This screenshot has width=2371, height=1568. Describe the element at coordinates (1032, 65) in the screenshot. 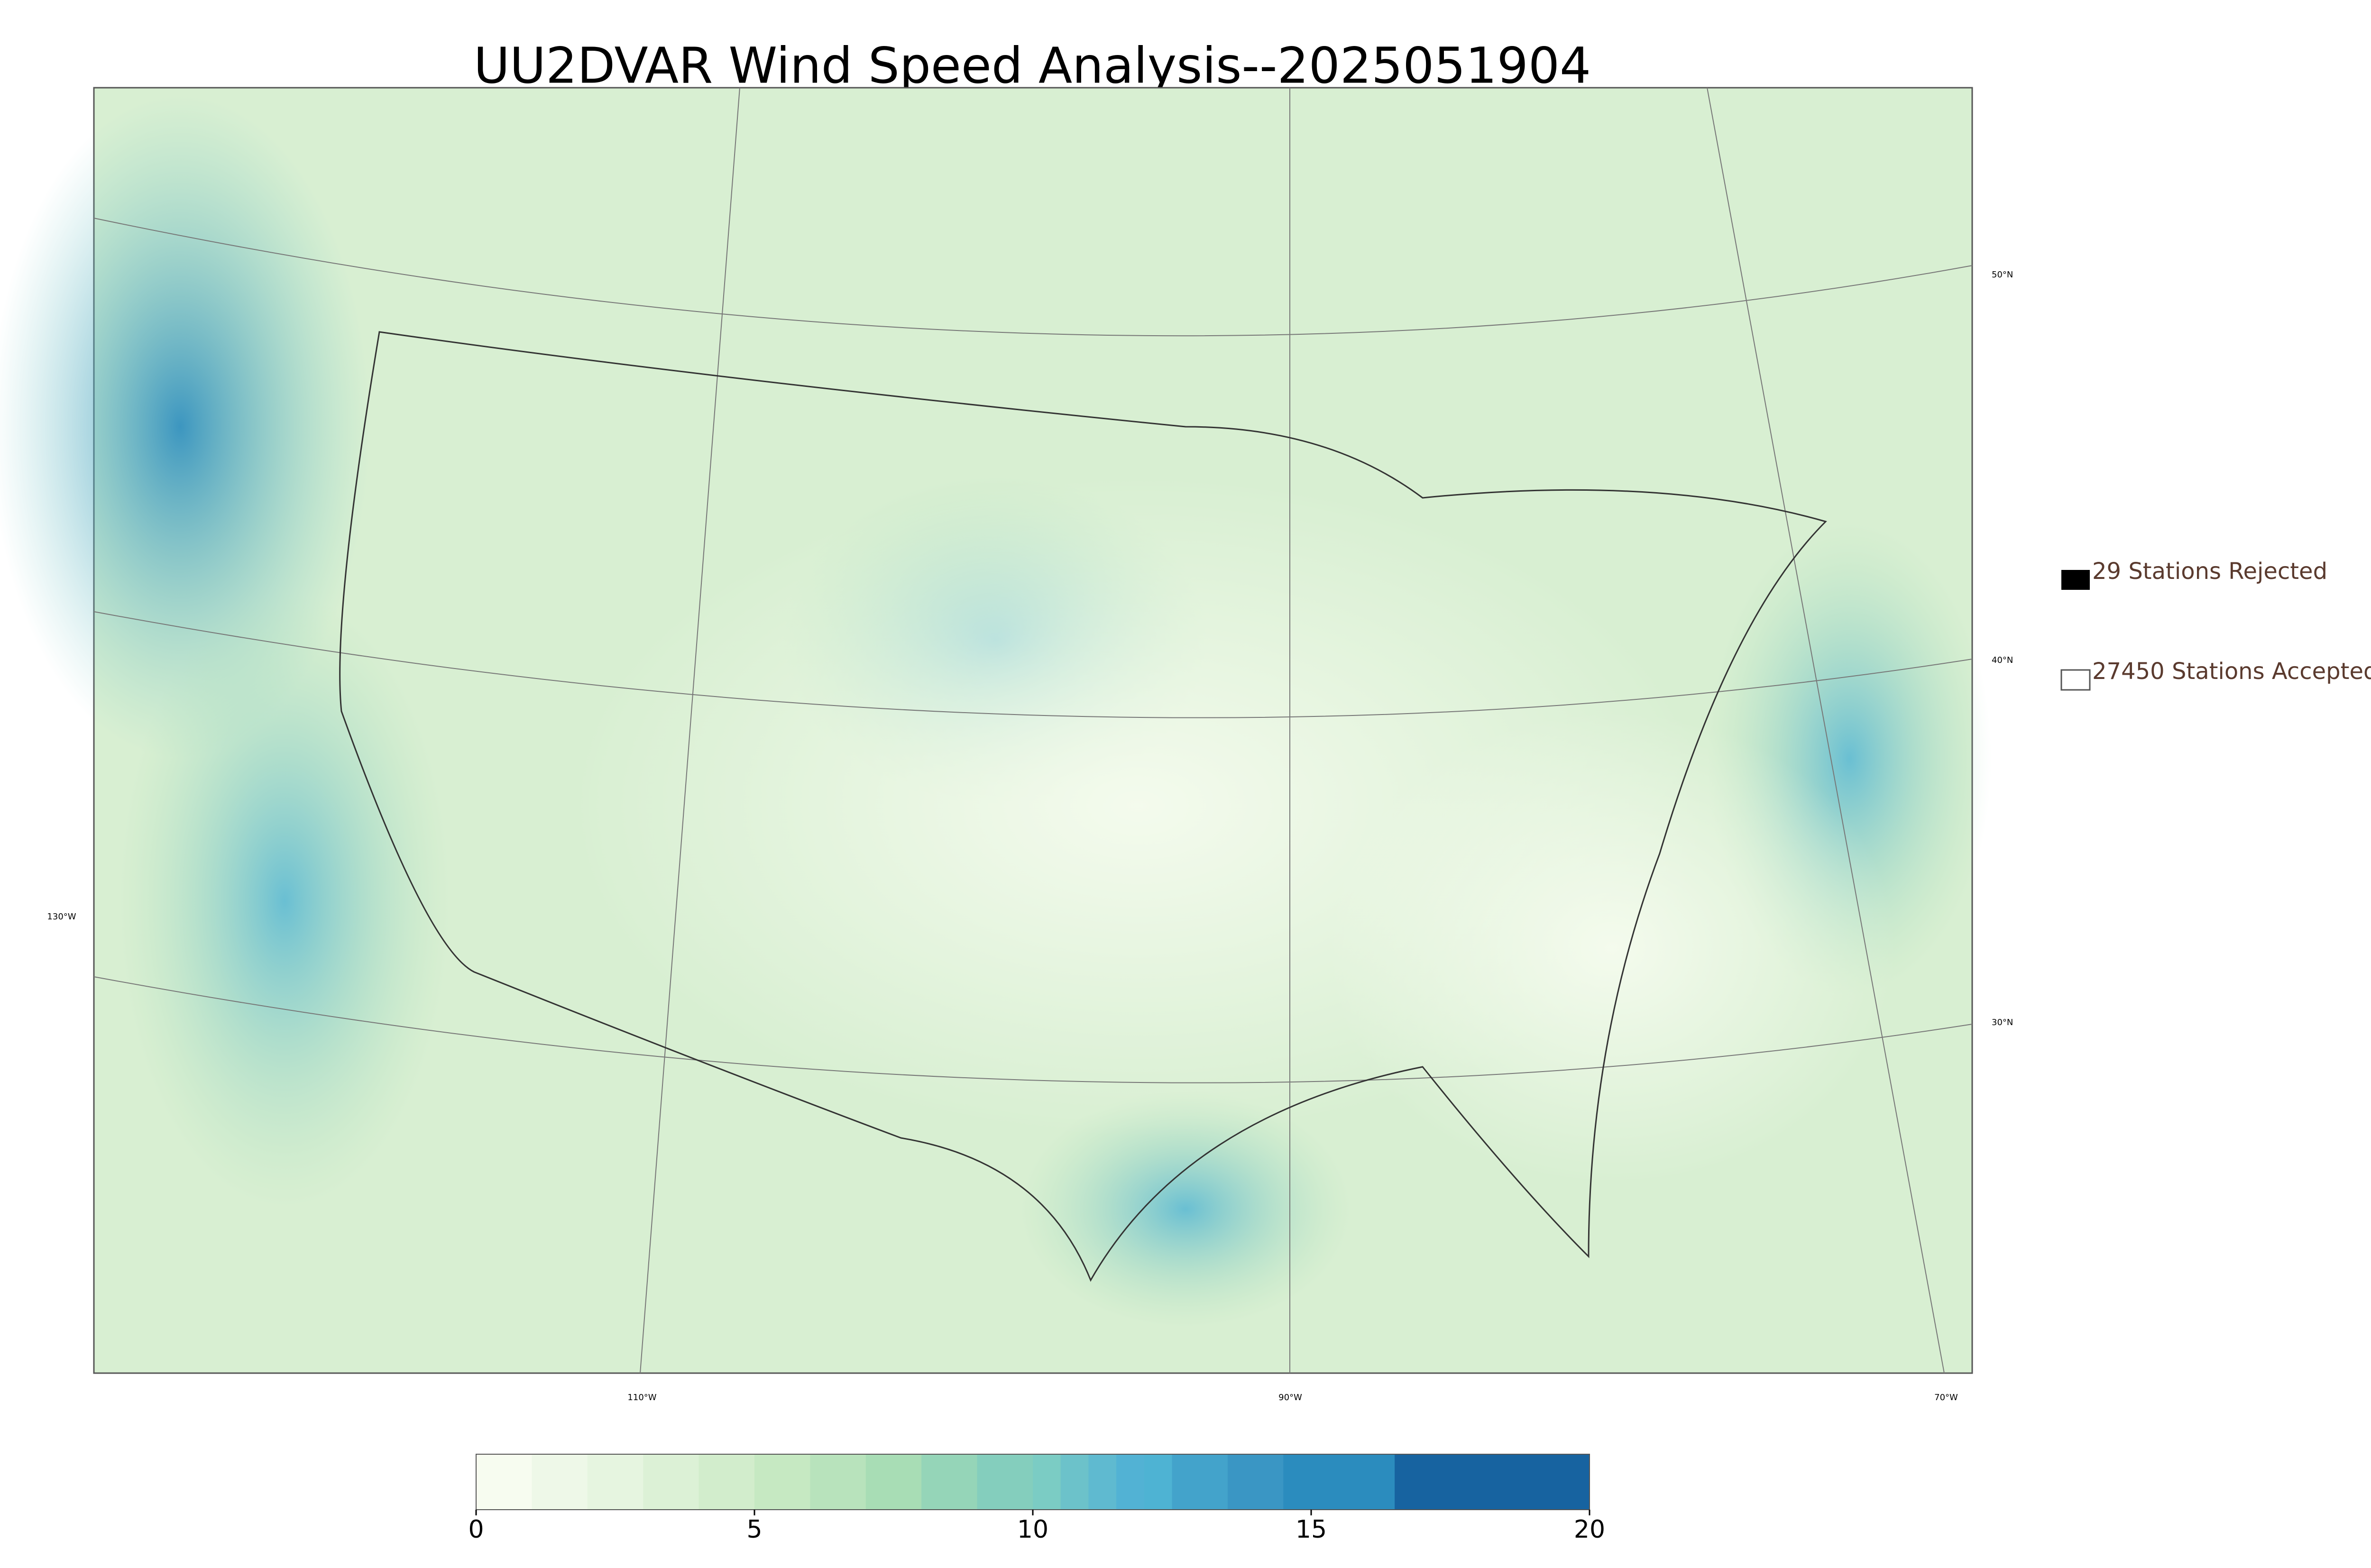

I see `title: UU2DVAR Wind Speed Analysis--2025051904` at that location.